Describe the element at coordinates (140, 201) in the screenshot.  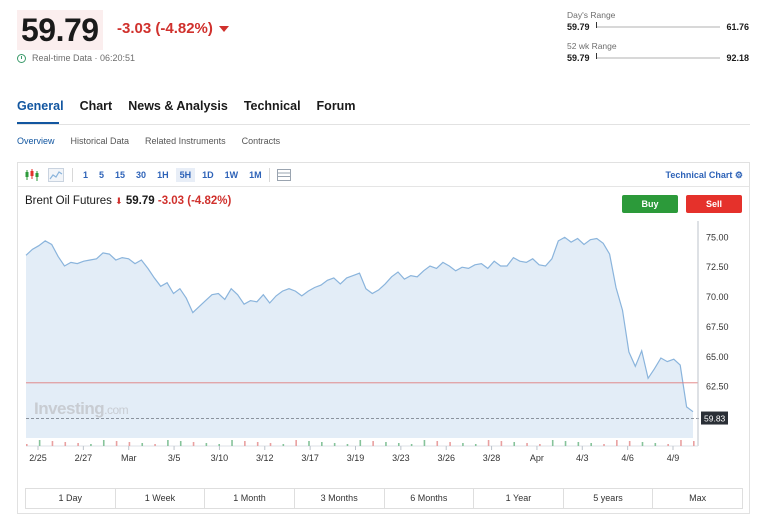
I see `instrument-price: 59.79` at that location.